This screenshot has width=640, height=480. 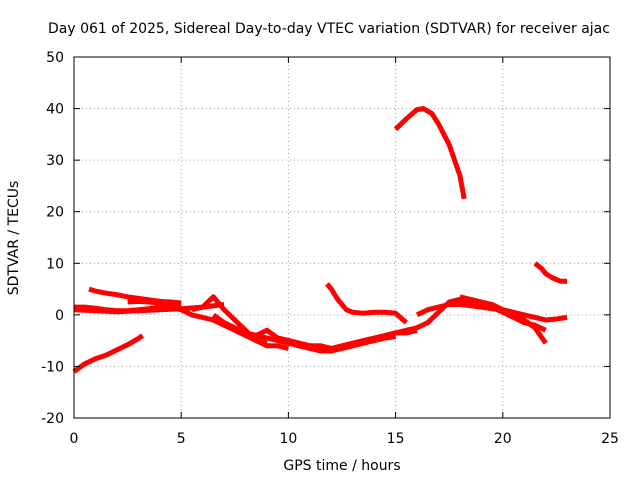 I want to click on series-line-arc15, so click(x=503, y=319).